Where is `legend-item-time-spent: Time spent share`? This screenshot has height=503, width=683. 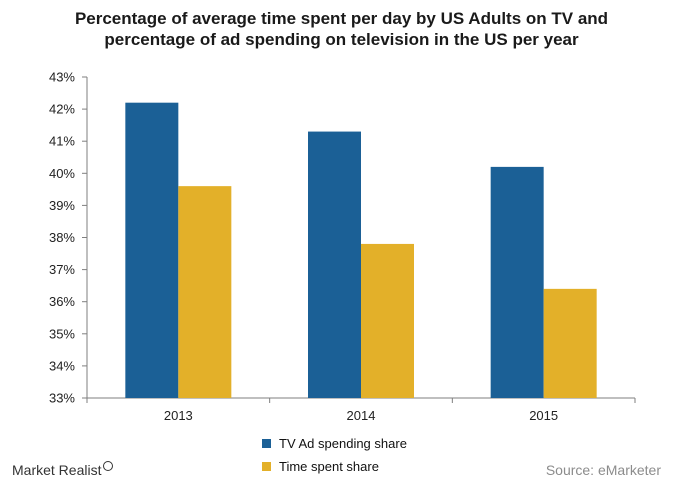 legend-item-time-spent: Time spent share is located at coordinates (320, 466).